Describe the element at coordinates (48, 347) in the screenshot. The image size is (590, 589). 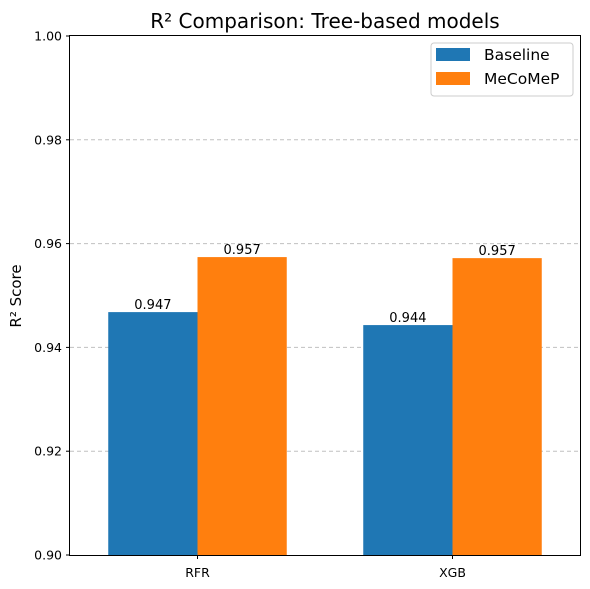
I see `y-tick-label: 0.94` at that location.